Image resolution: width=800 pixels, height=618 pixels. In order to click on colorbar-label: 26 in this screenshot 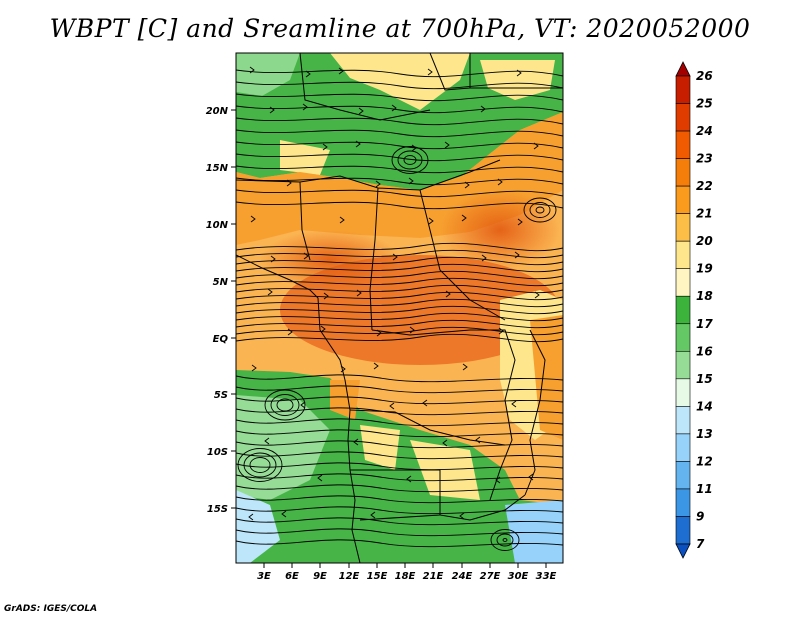, I will do `click(704, 76)`.